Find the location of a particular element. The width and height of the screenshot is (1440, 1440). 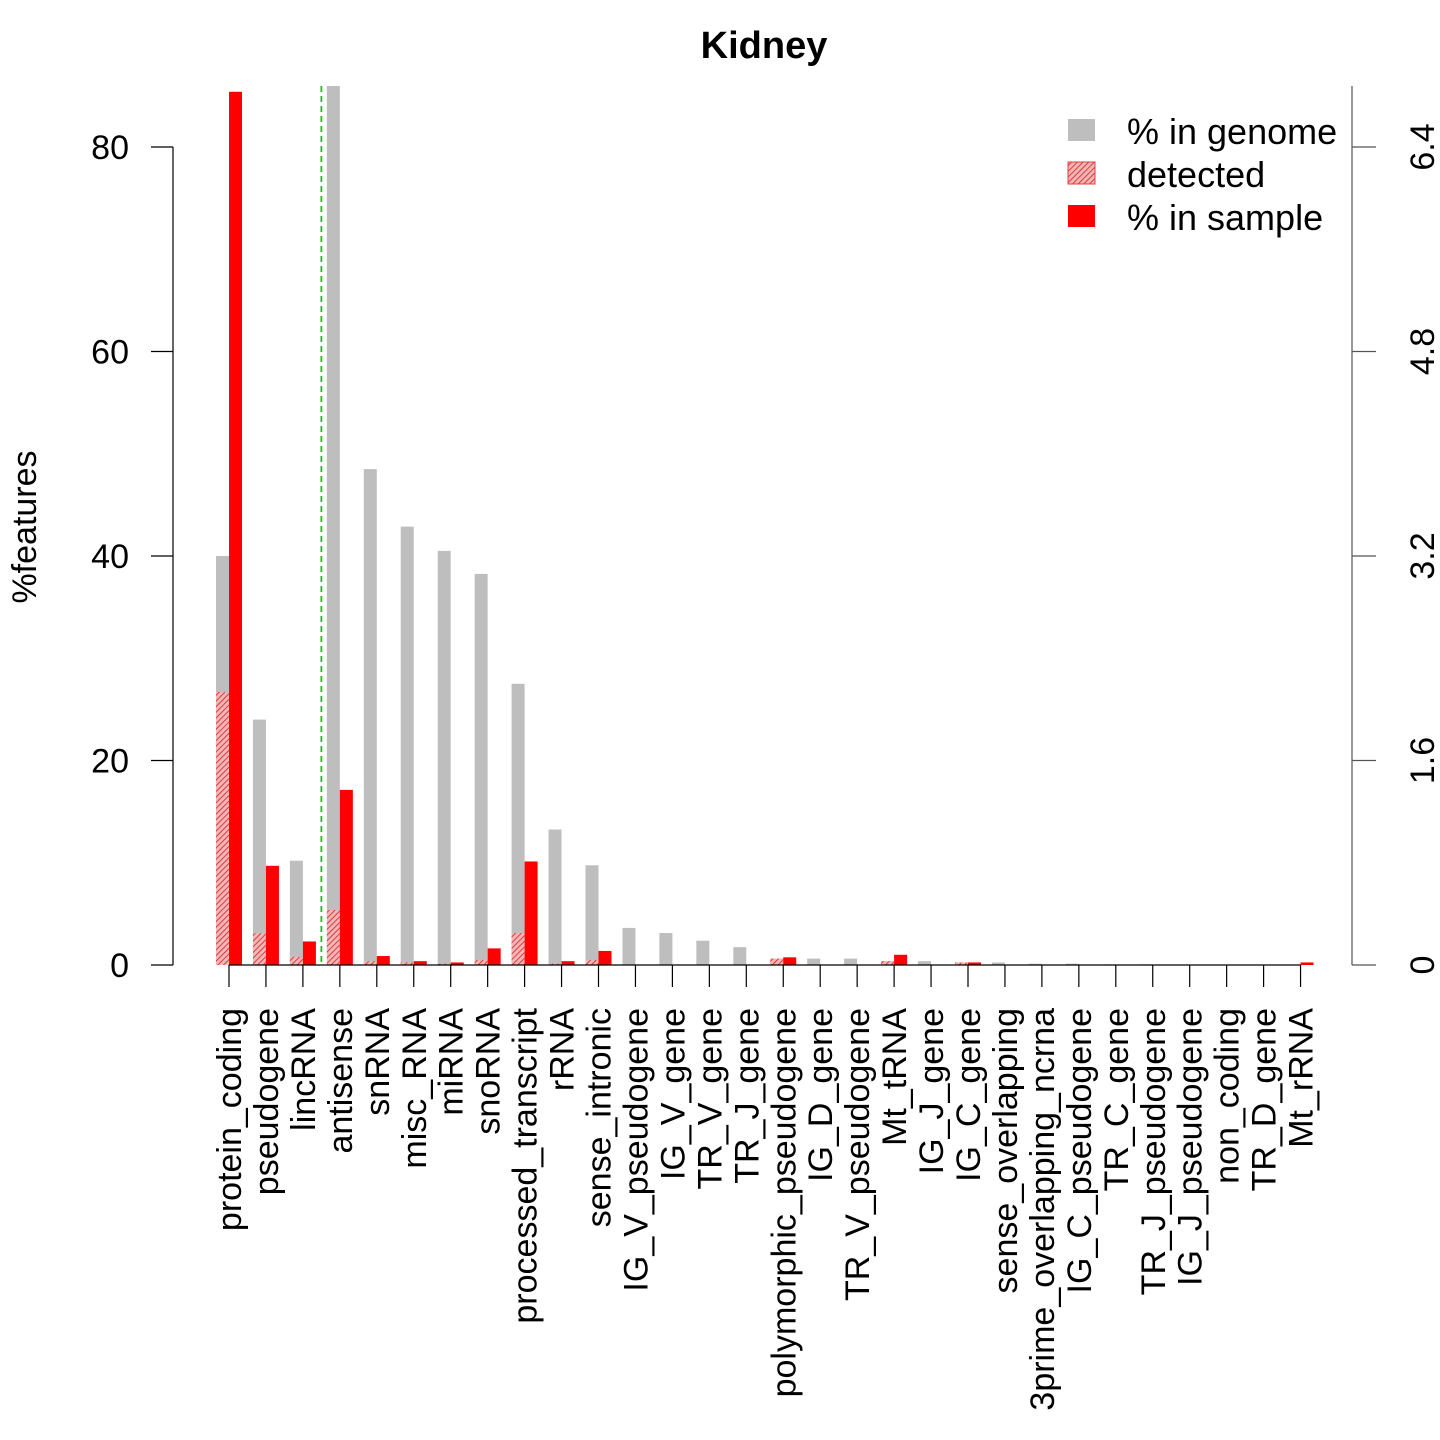

x-tick-label: snoRNA is located at coordinates (489, 1071).